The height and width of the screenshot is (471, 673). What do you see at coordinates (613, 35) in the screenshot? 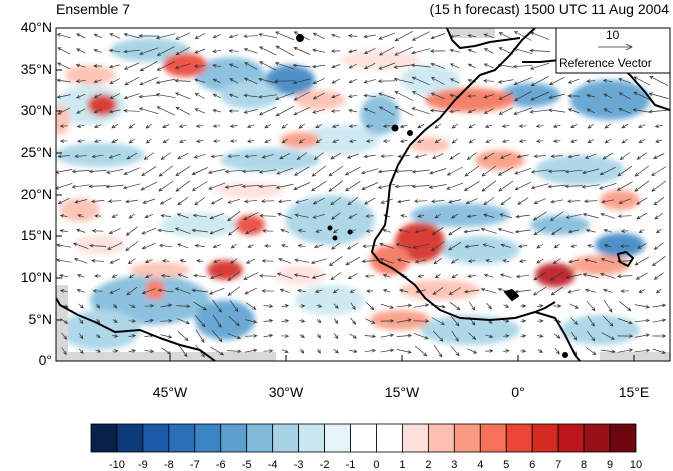
I see `reference-vector-magnitude: 10` at bounding box center [613, 35].